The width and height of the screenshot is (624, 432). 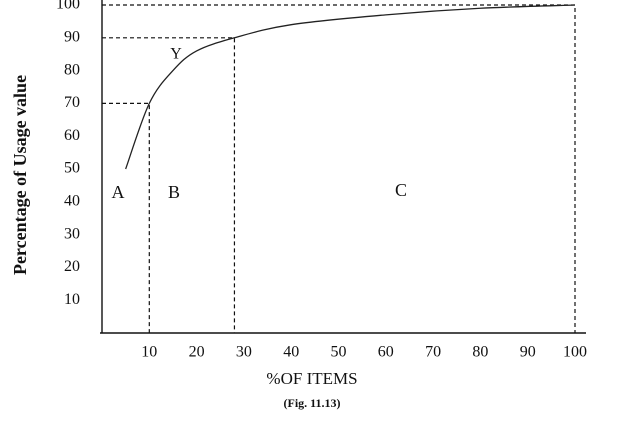 I want to click on y-tick-label: 80, so click(x=72, y=69).